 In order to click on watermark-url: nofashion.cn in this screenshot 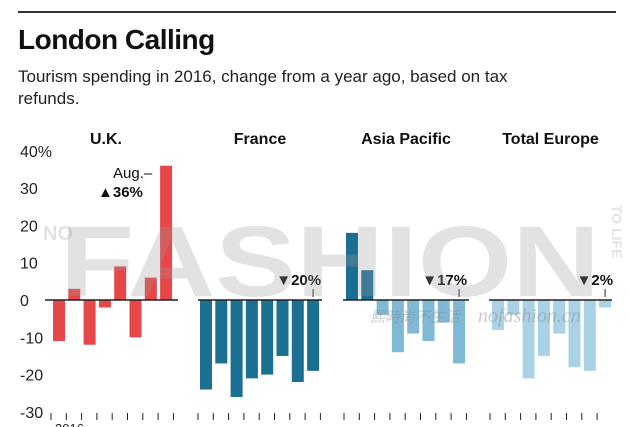, I will do `click(529, 316)`.